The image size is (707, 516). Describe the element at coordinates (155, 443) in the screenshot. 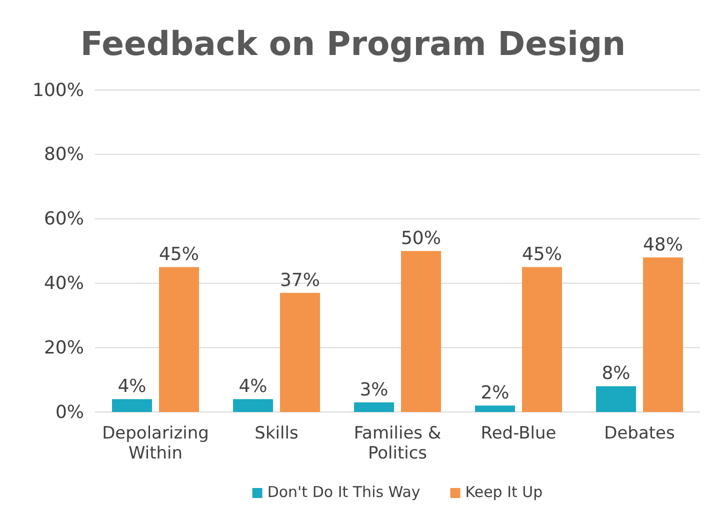

I see `x-tick-label: Depolarizing Within` at that location.